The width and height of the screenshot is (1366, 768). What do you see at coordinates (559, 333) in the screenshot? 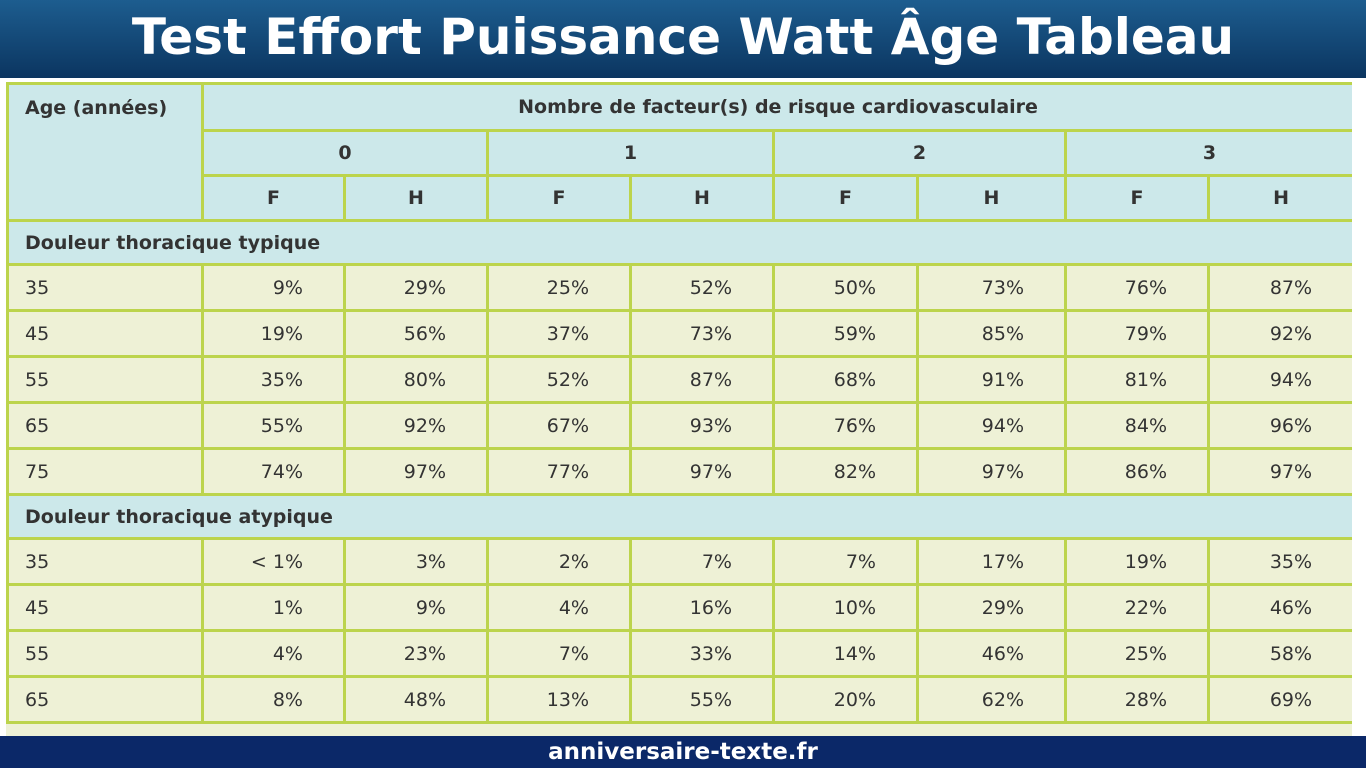
I see `percent: 37%` at bounding box center [559, 333].